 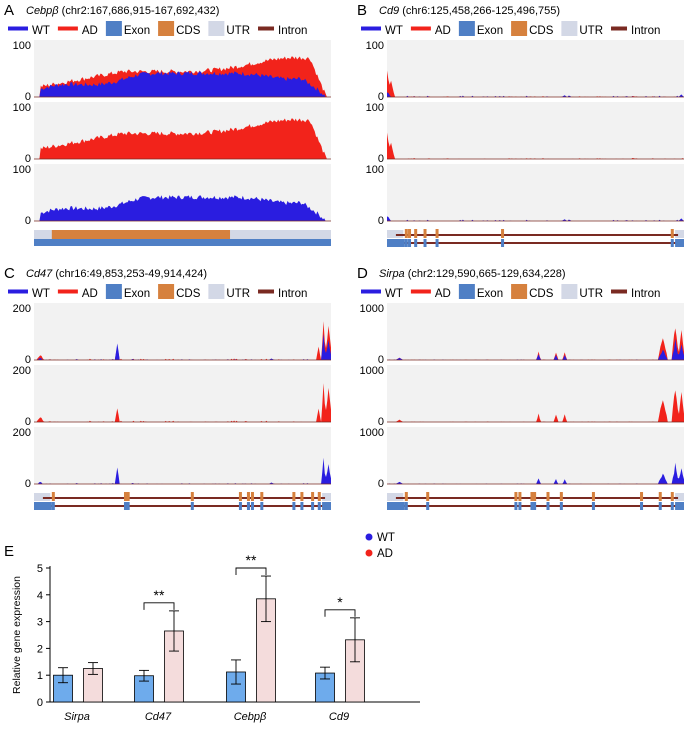 What do you see at coordinates (17, 635) in the screenshot?
I see `y-axis-title: Relative gene expression` at bounding box center [17, 635].